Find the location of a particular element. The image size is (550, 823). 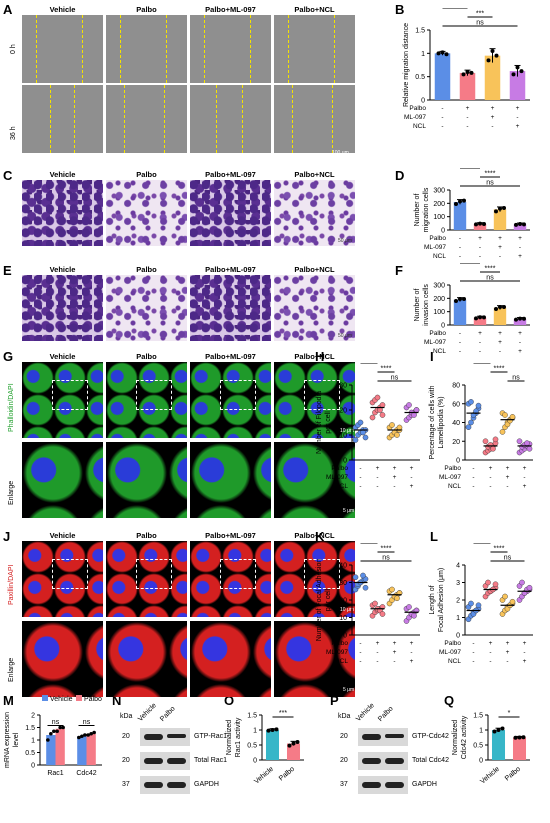

e-title-3: Palbo+NCL is located at coordinates (314, 269).